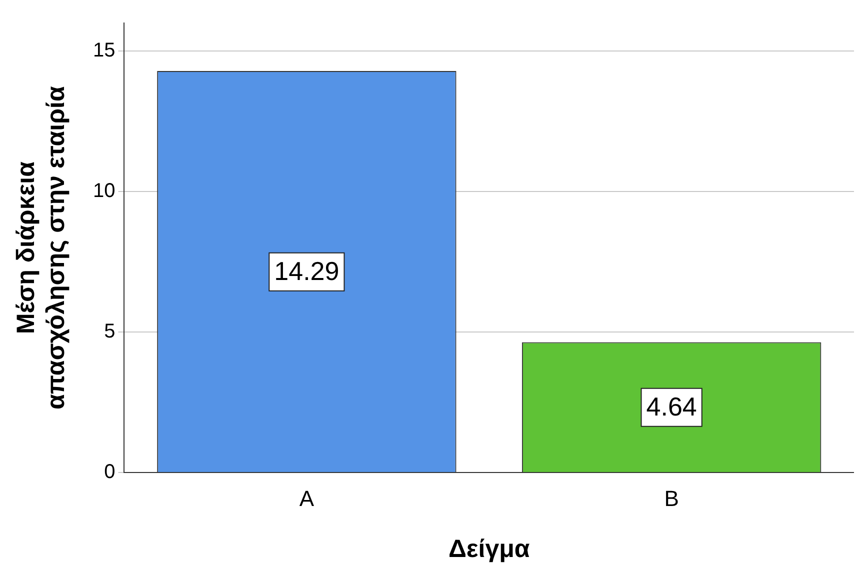  I want to click on x-tick-label: A, so click(306, 498).